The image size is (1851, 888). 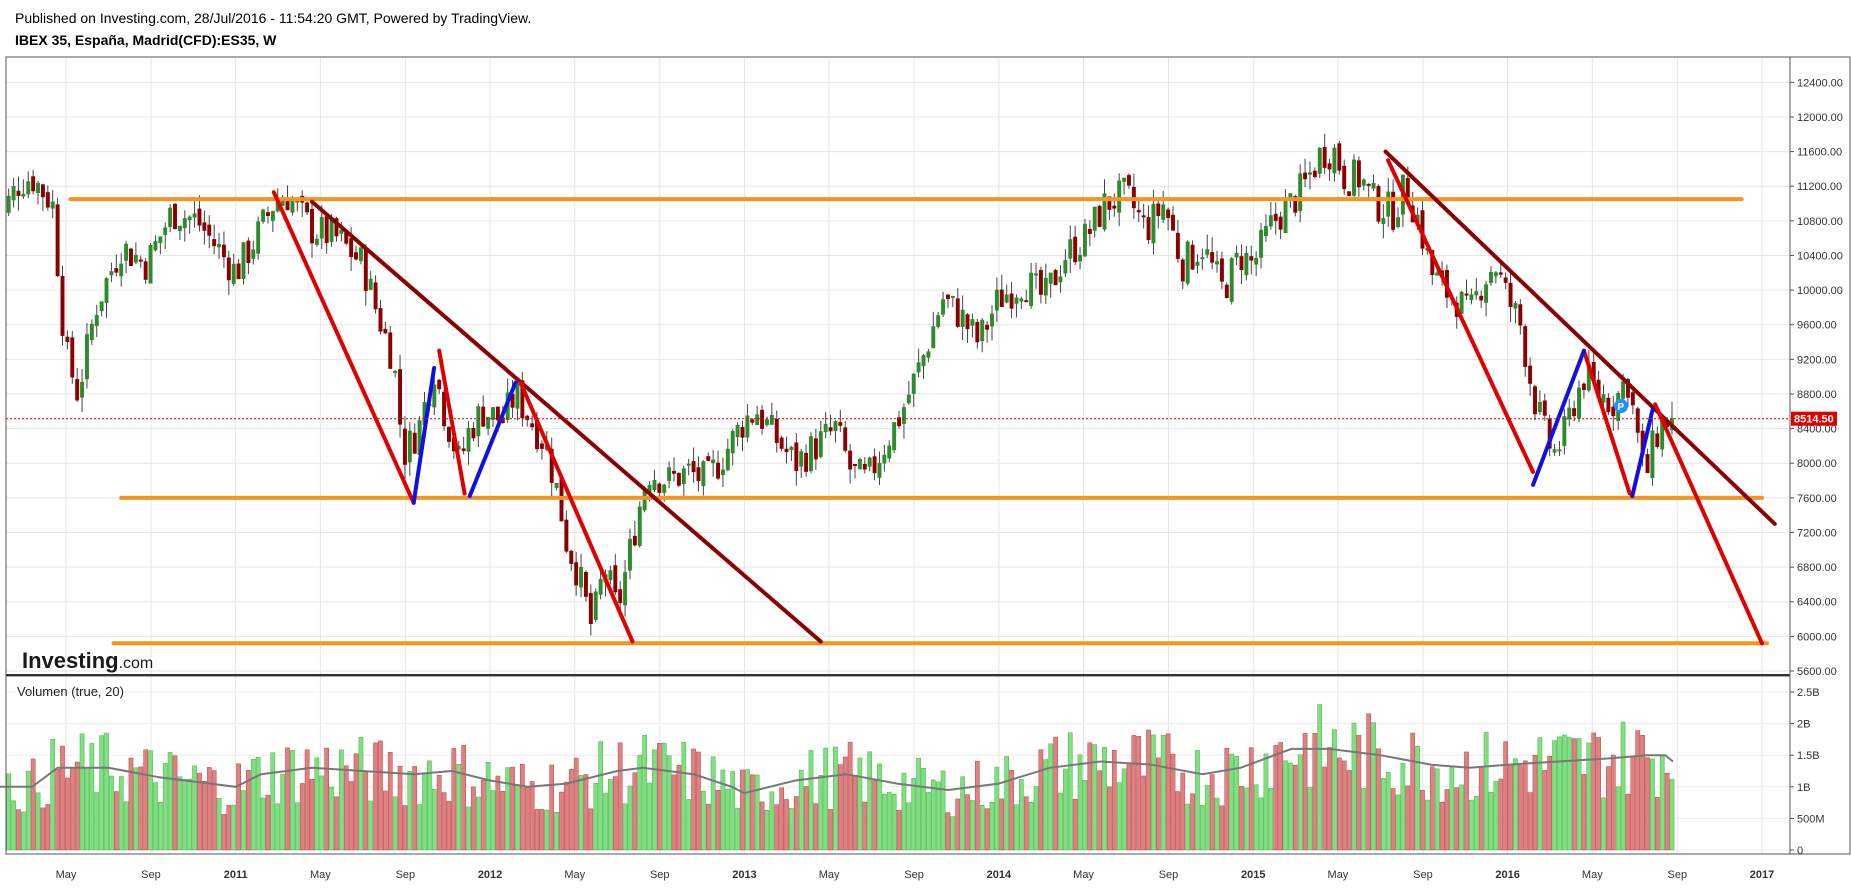 I want to click on y-tick-label: 11600.00, so click(x=1819, y=153).